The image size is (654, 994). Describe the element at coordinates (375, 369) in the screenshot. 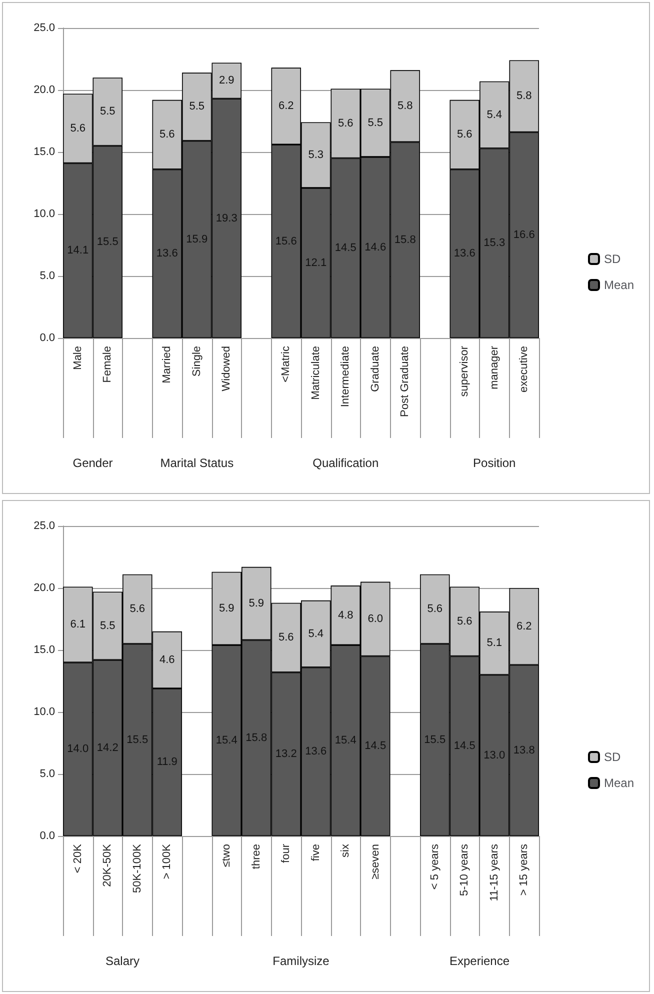

I see `x-tick-label: Graduate` at that location.